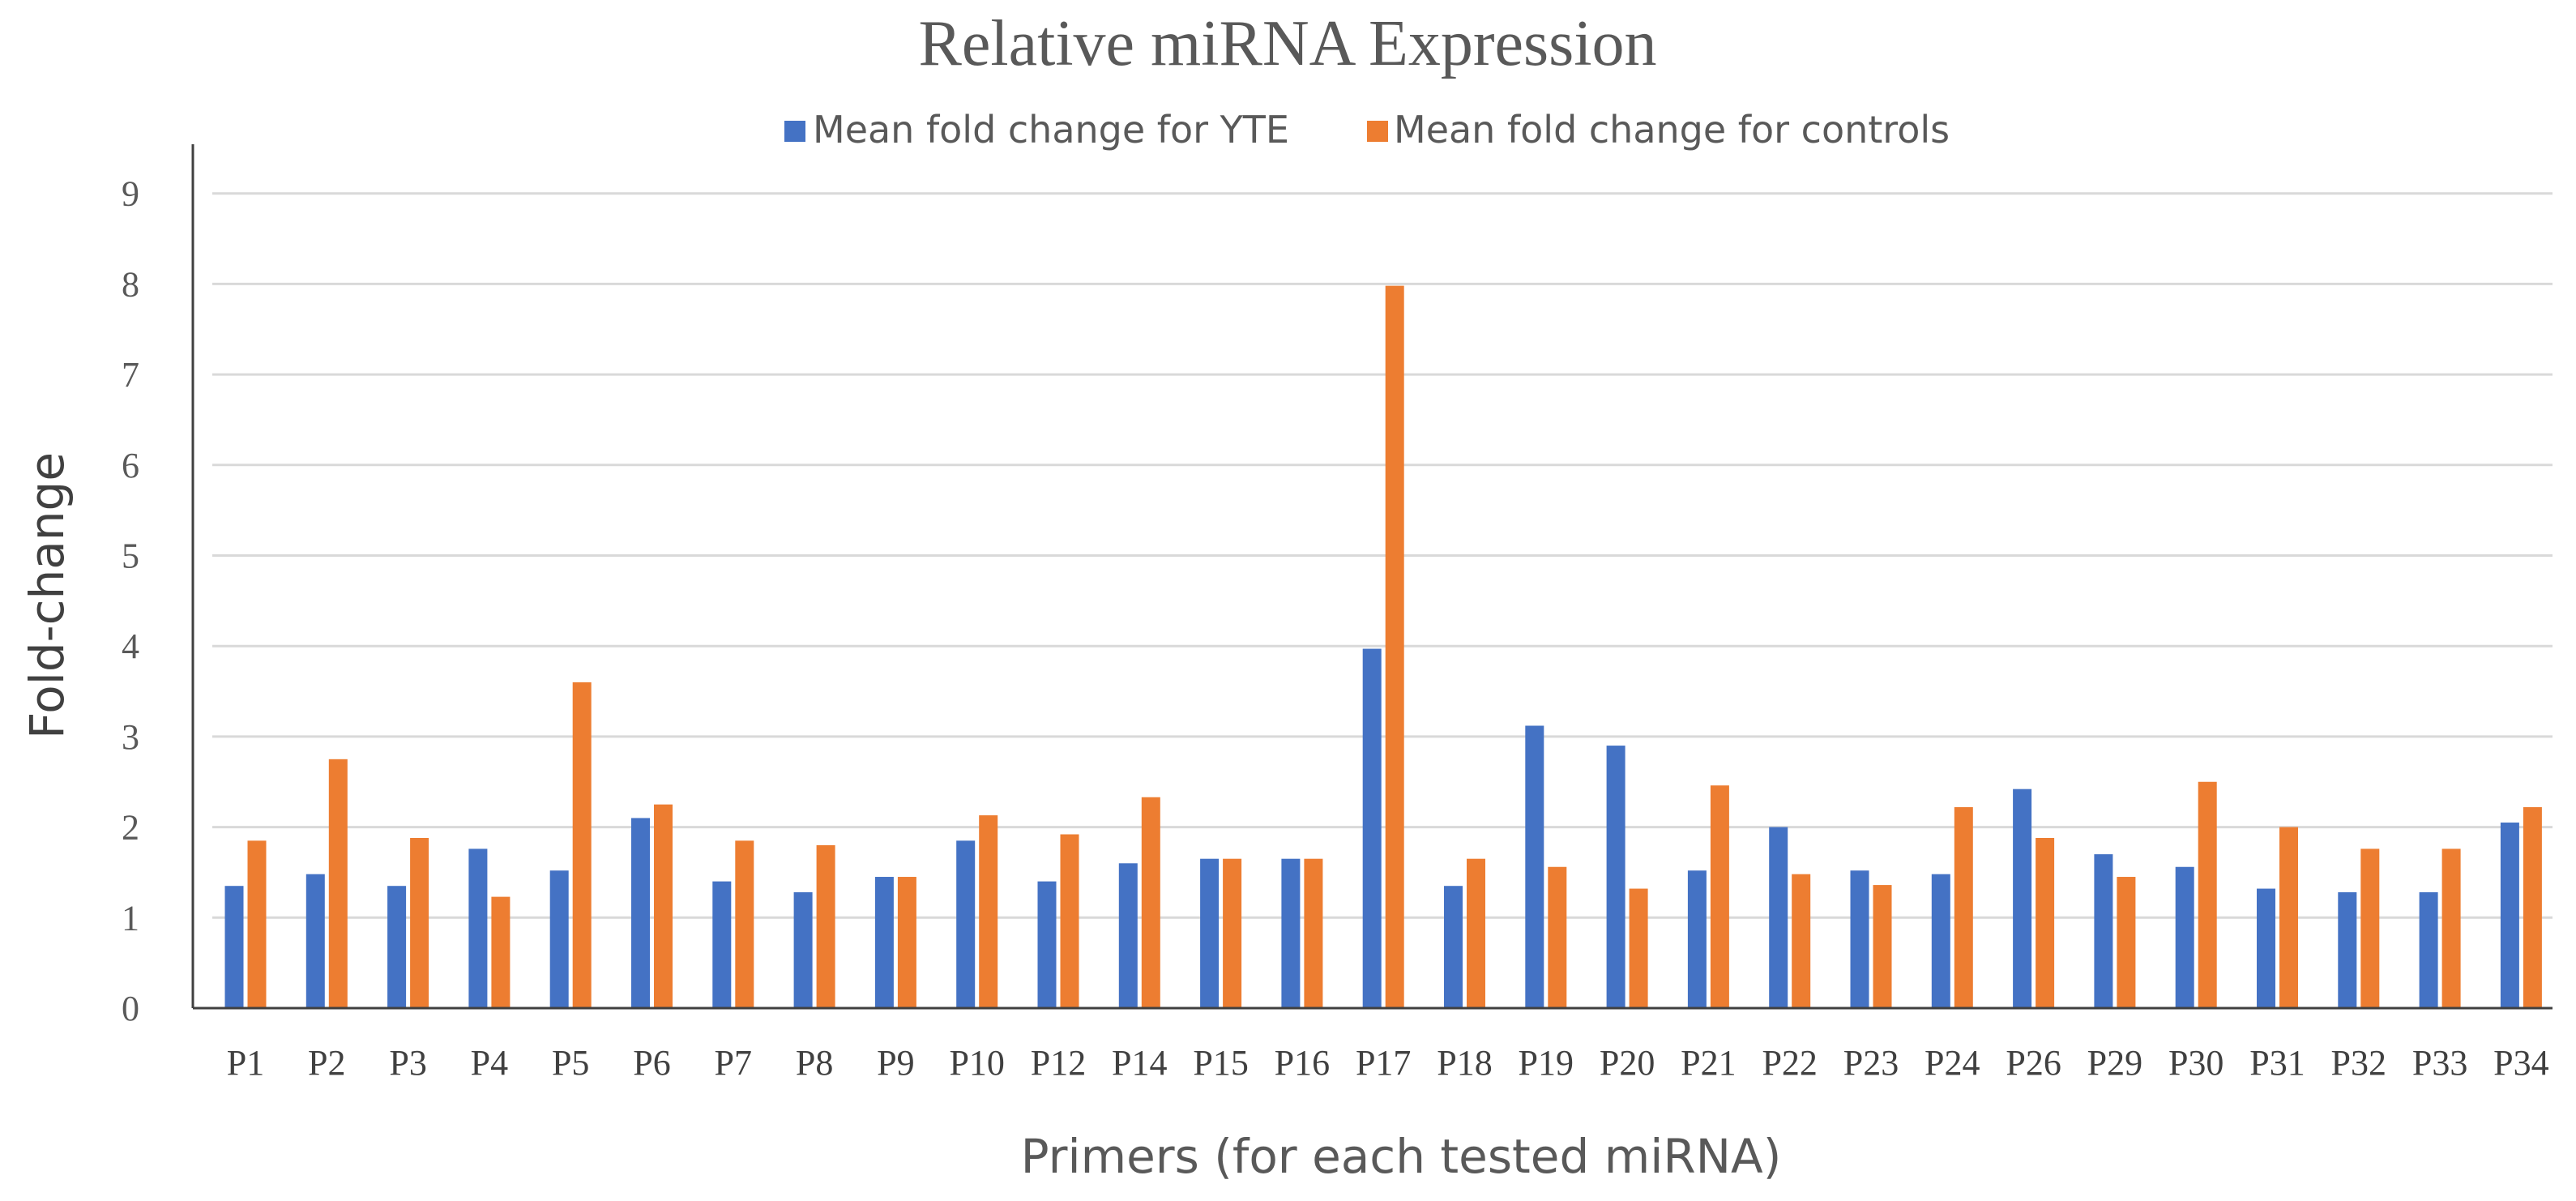 Image resolution: width=2576 pixels, height=1201 pixels. What do you see at coordinates (1394, 646) in the screenshot?
I see `bar-controls-p17` at bounding box center [1394, 646].